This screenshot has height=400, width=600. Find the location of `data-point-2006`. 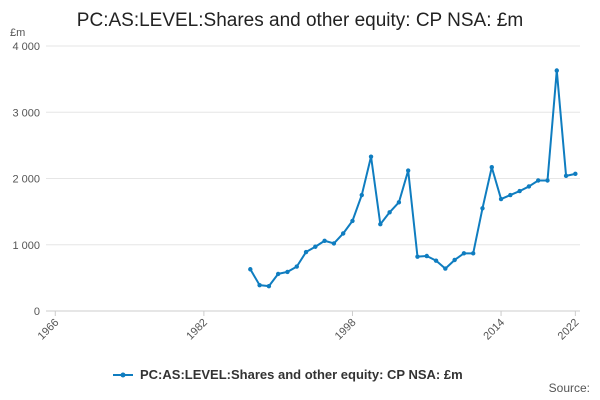

data-point-2006 is located at coordinates (426, 256).